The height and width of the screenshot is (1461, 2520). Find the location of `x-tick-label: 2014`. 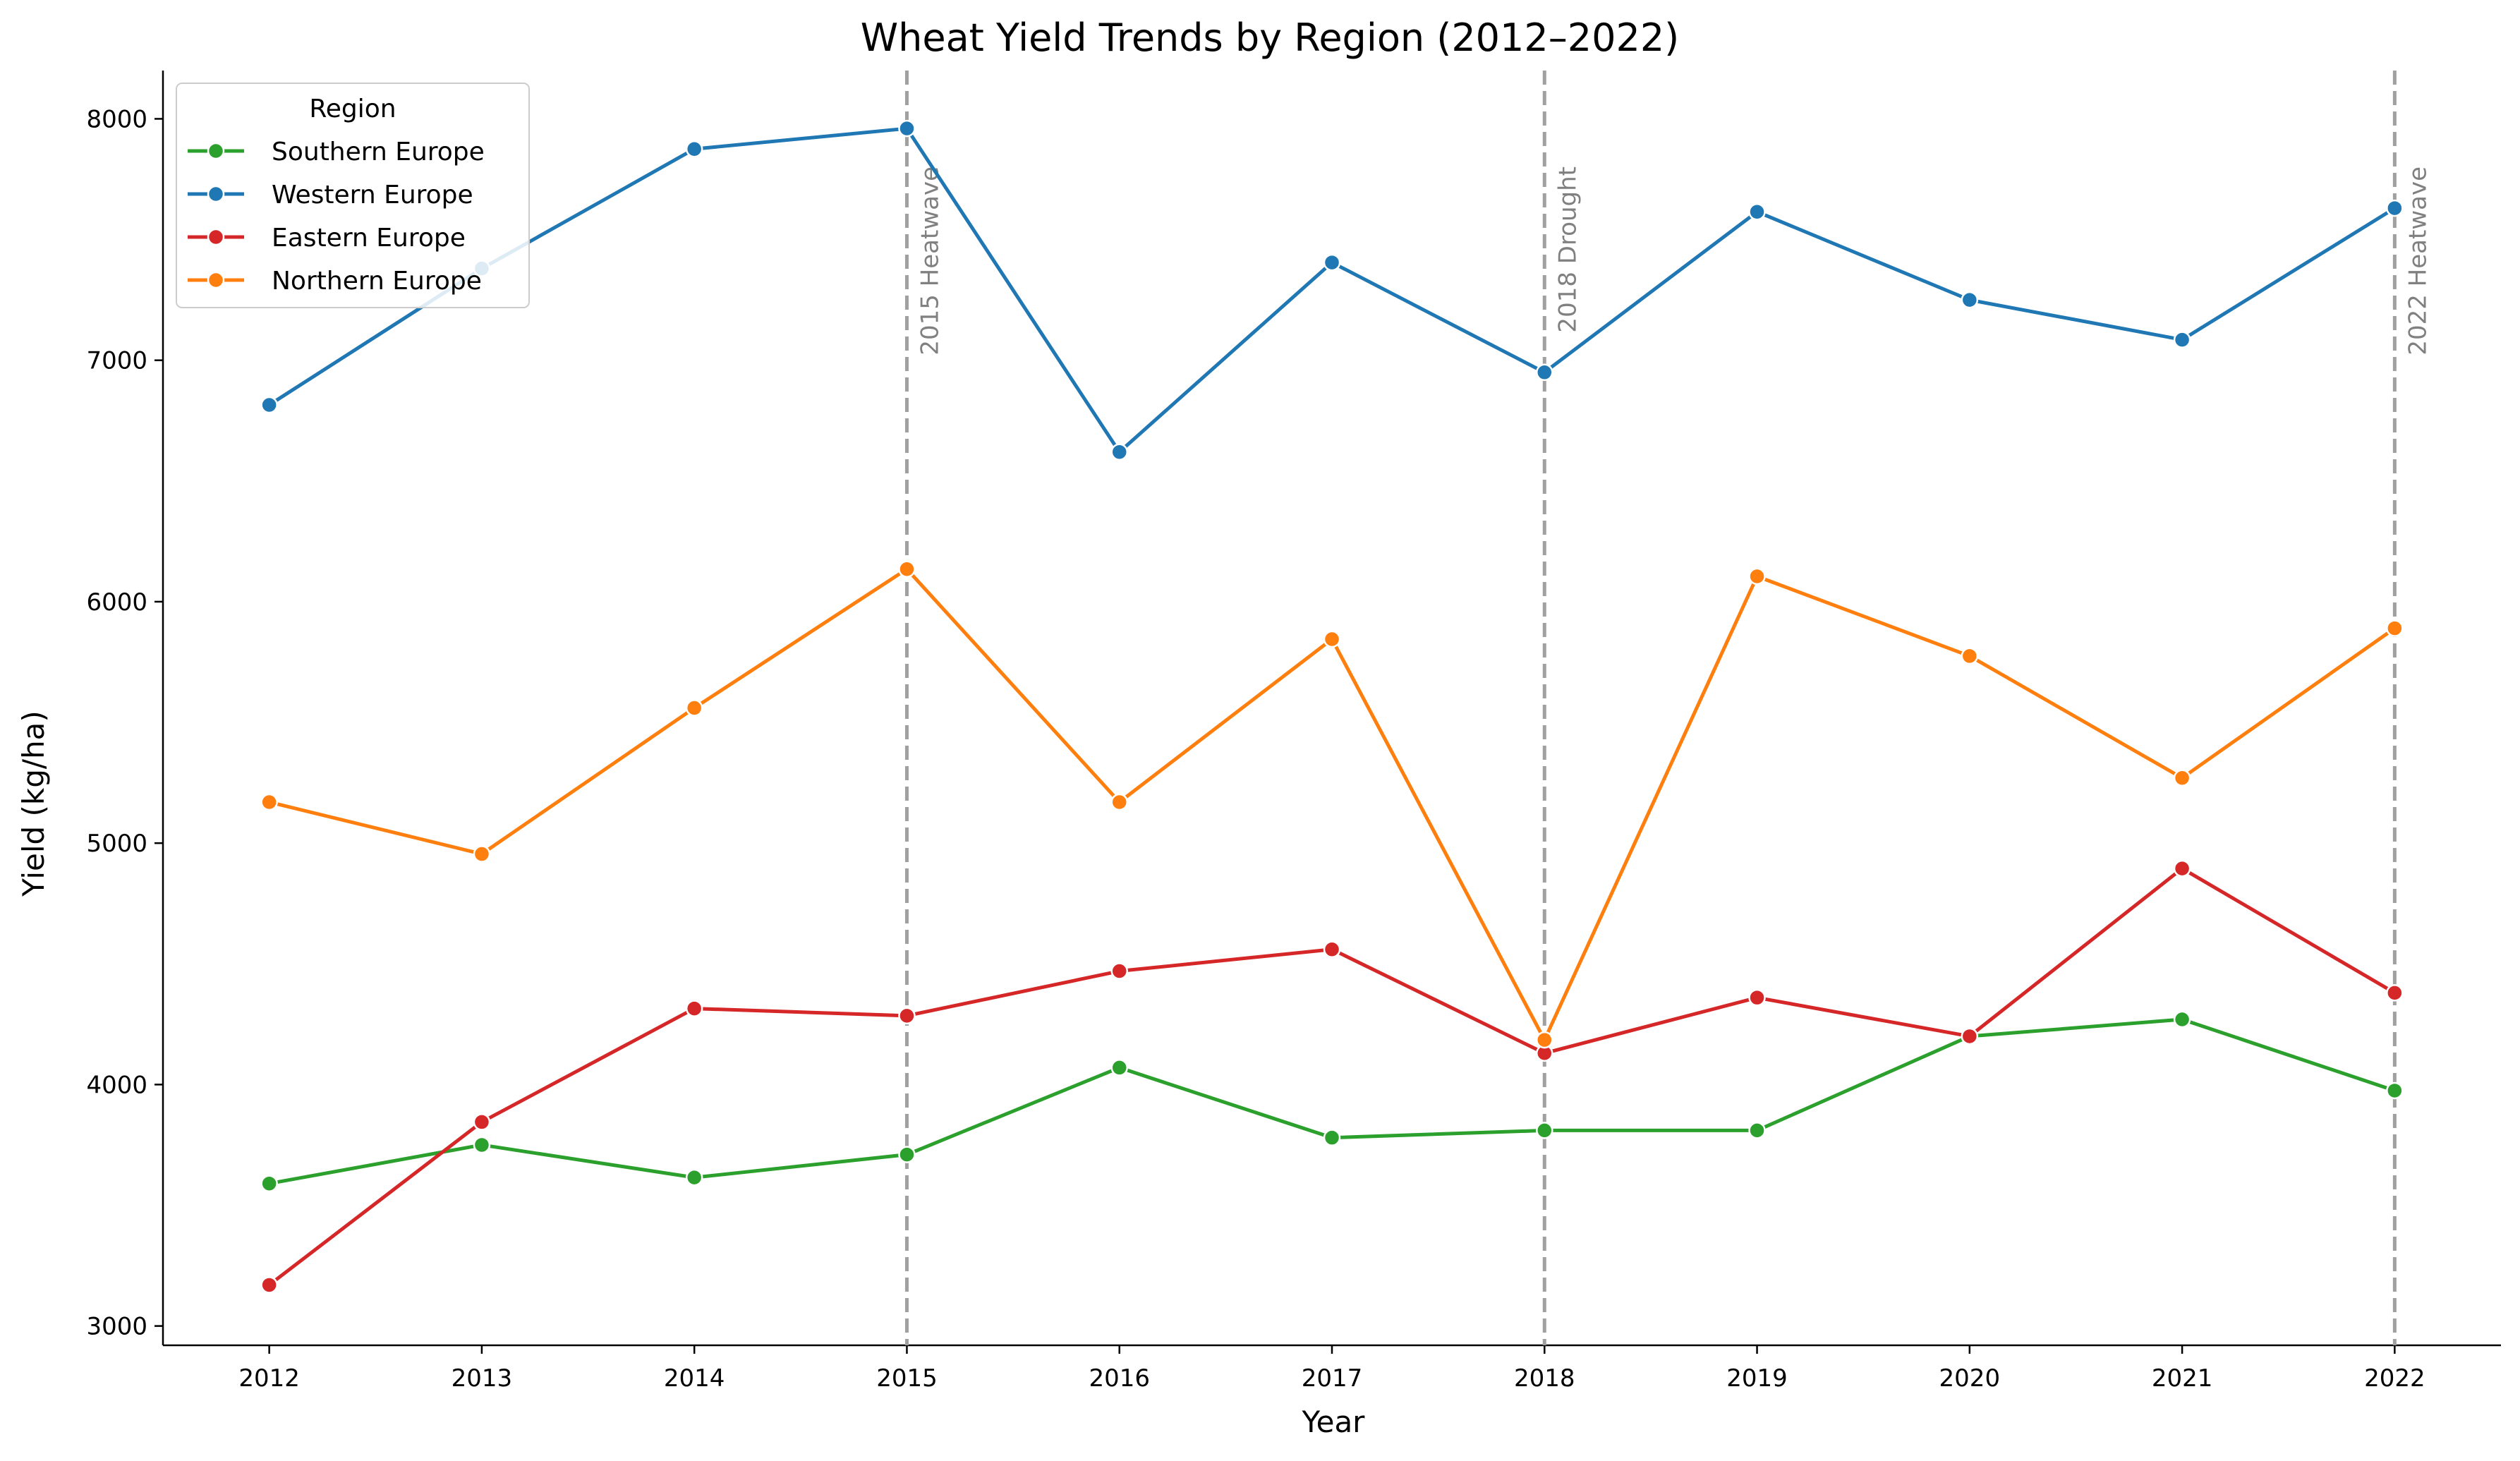

x-tick-label: 2014 is located at coordinates (695, 1379).